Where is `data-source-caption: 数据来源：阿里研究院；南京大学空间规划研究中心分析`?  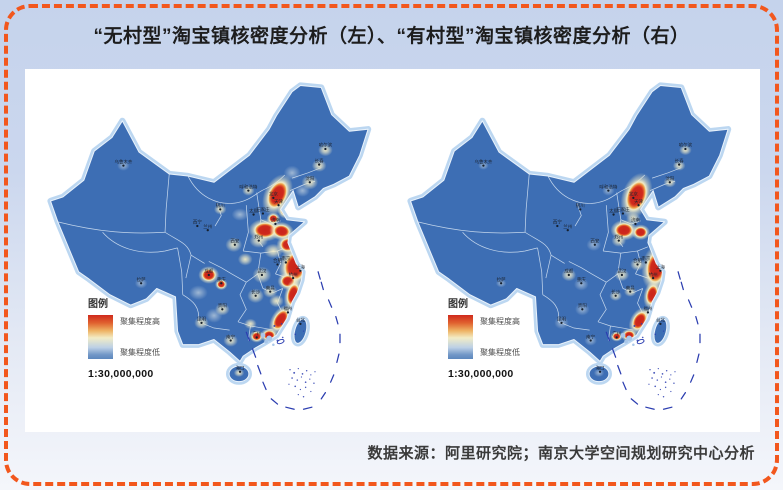
data-source-caption: 数据来源：阿里研究院；南京大学空间规划研究中心分析 is located at coordinates (561, 453).